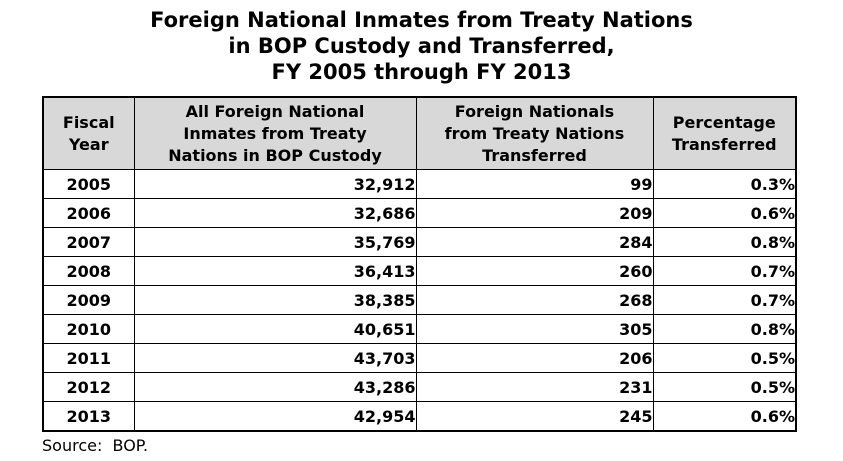 The height and width of the screenshot is (461, 843). Describe the element at coordinates (421, 46) in the screenshot. I see `title-line-2: in BOP Custody and Transferred,` at that location.